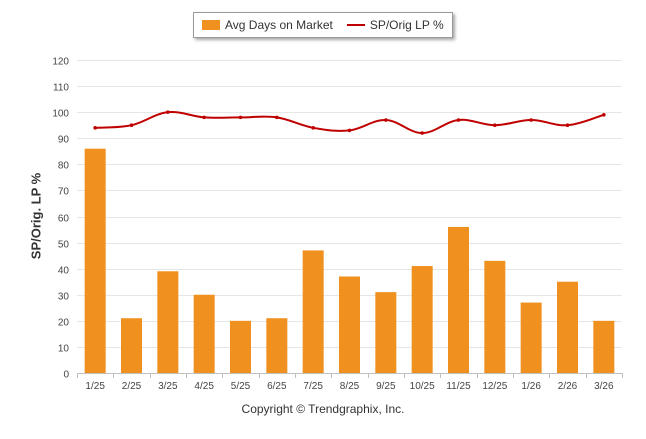 This screenshot has width=646, height=439. Describe the element at coordinates (64, 166) in the screenshot. I see `y-tick-label: 80` at that location.